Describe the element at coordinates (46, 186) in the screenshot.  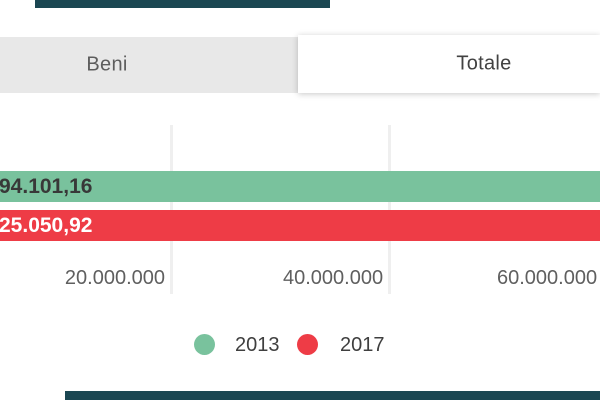
I see `bar-2013-value-label: 94.101,16` at that location.